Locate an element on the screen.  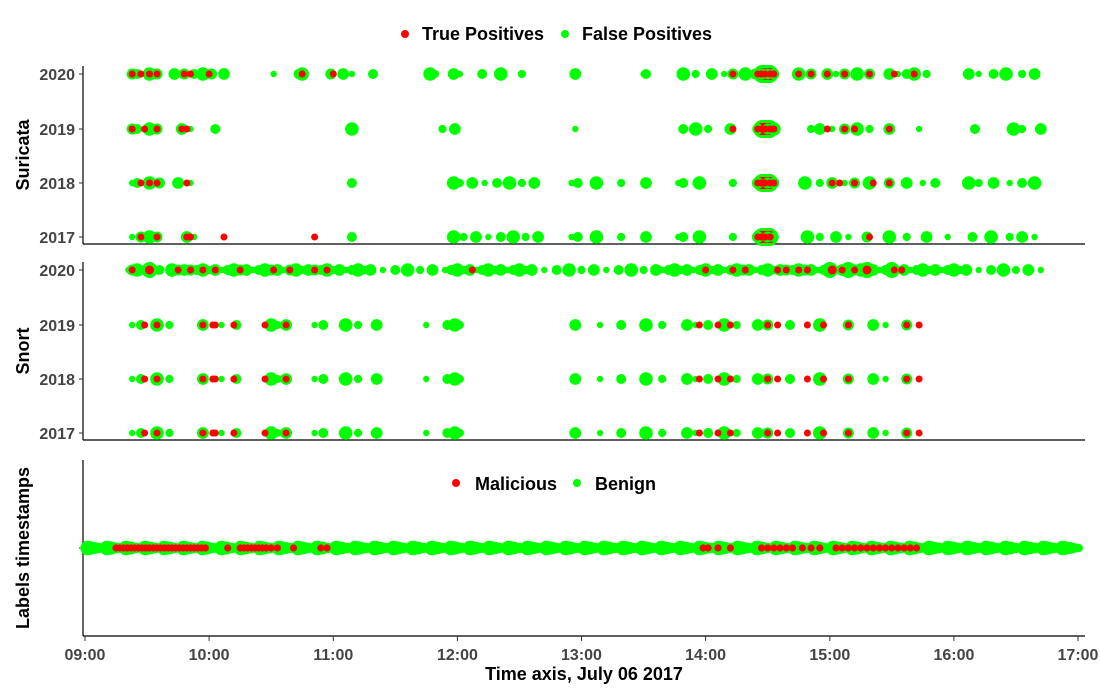
x-tick-label: 09:00 is located at coordinates (85, 655).